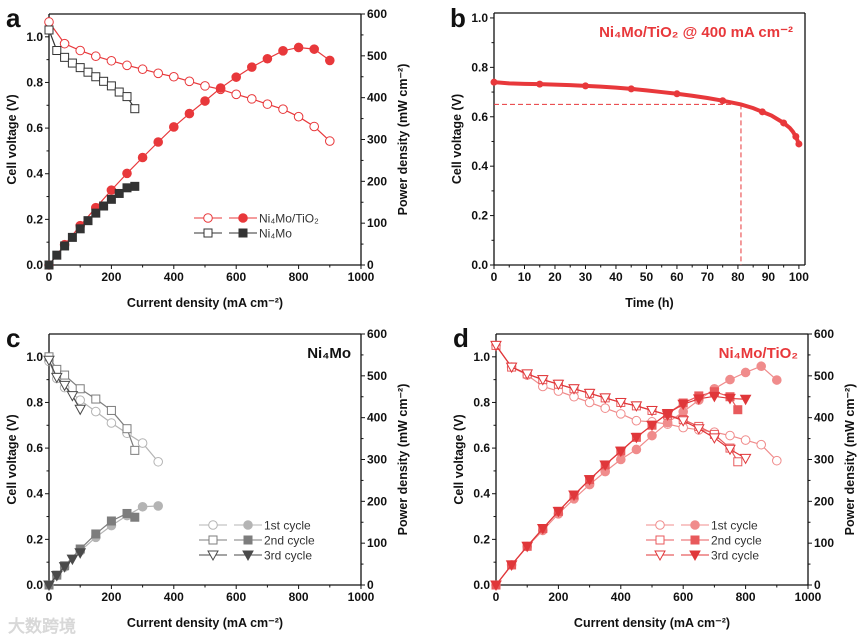  I want to click on x-tick-label: 200, so click(558, 597).